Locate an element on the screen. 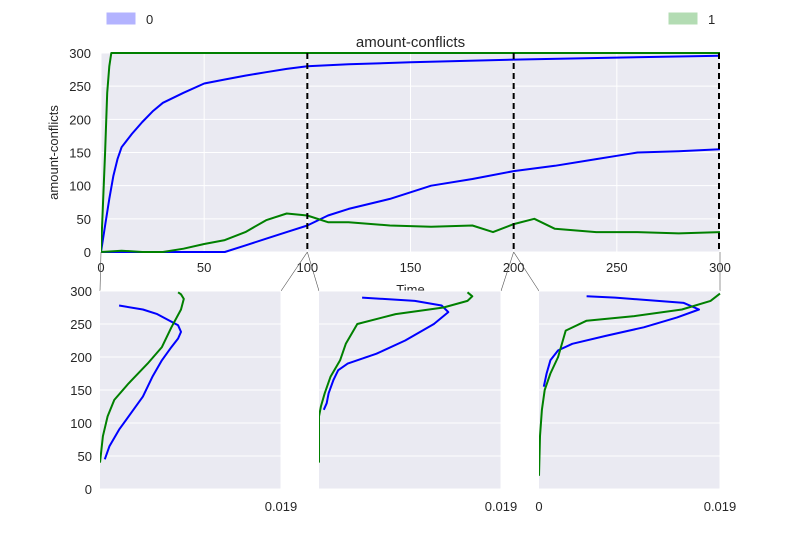 The height and width of the screenshot is (545, 800). panel-3-xtick-label: 0.019 is located at coordinates (720, 506).